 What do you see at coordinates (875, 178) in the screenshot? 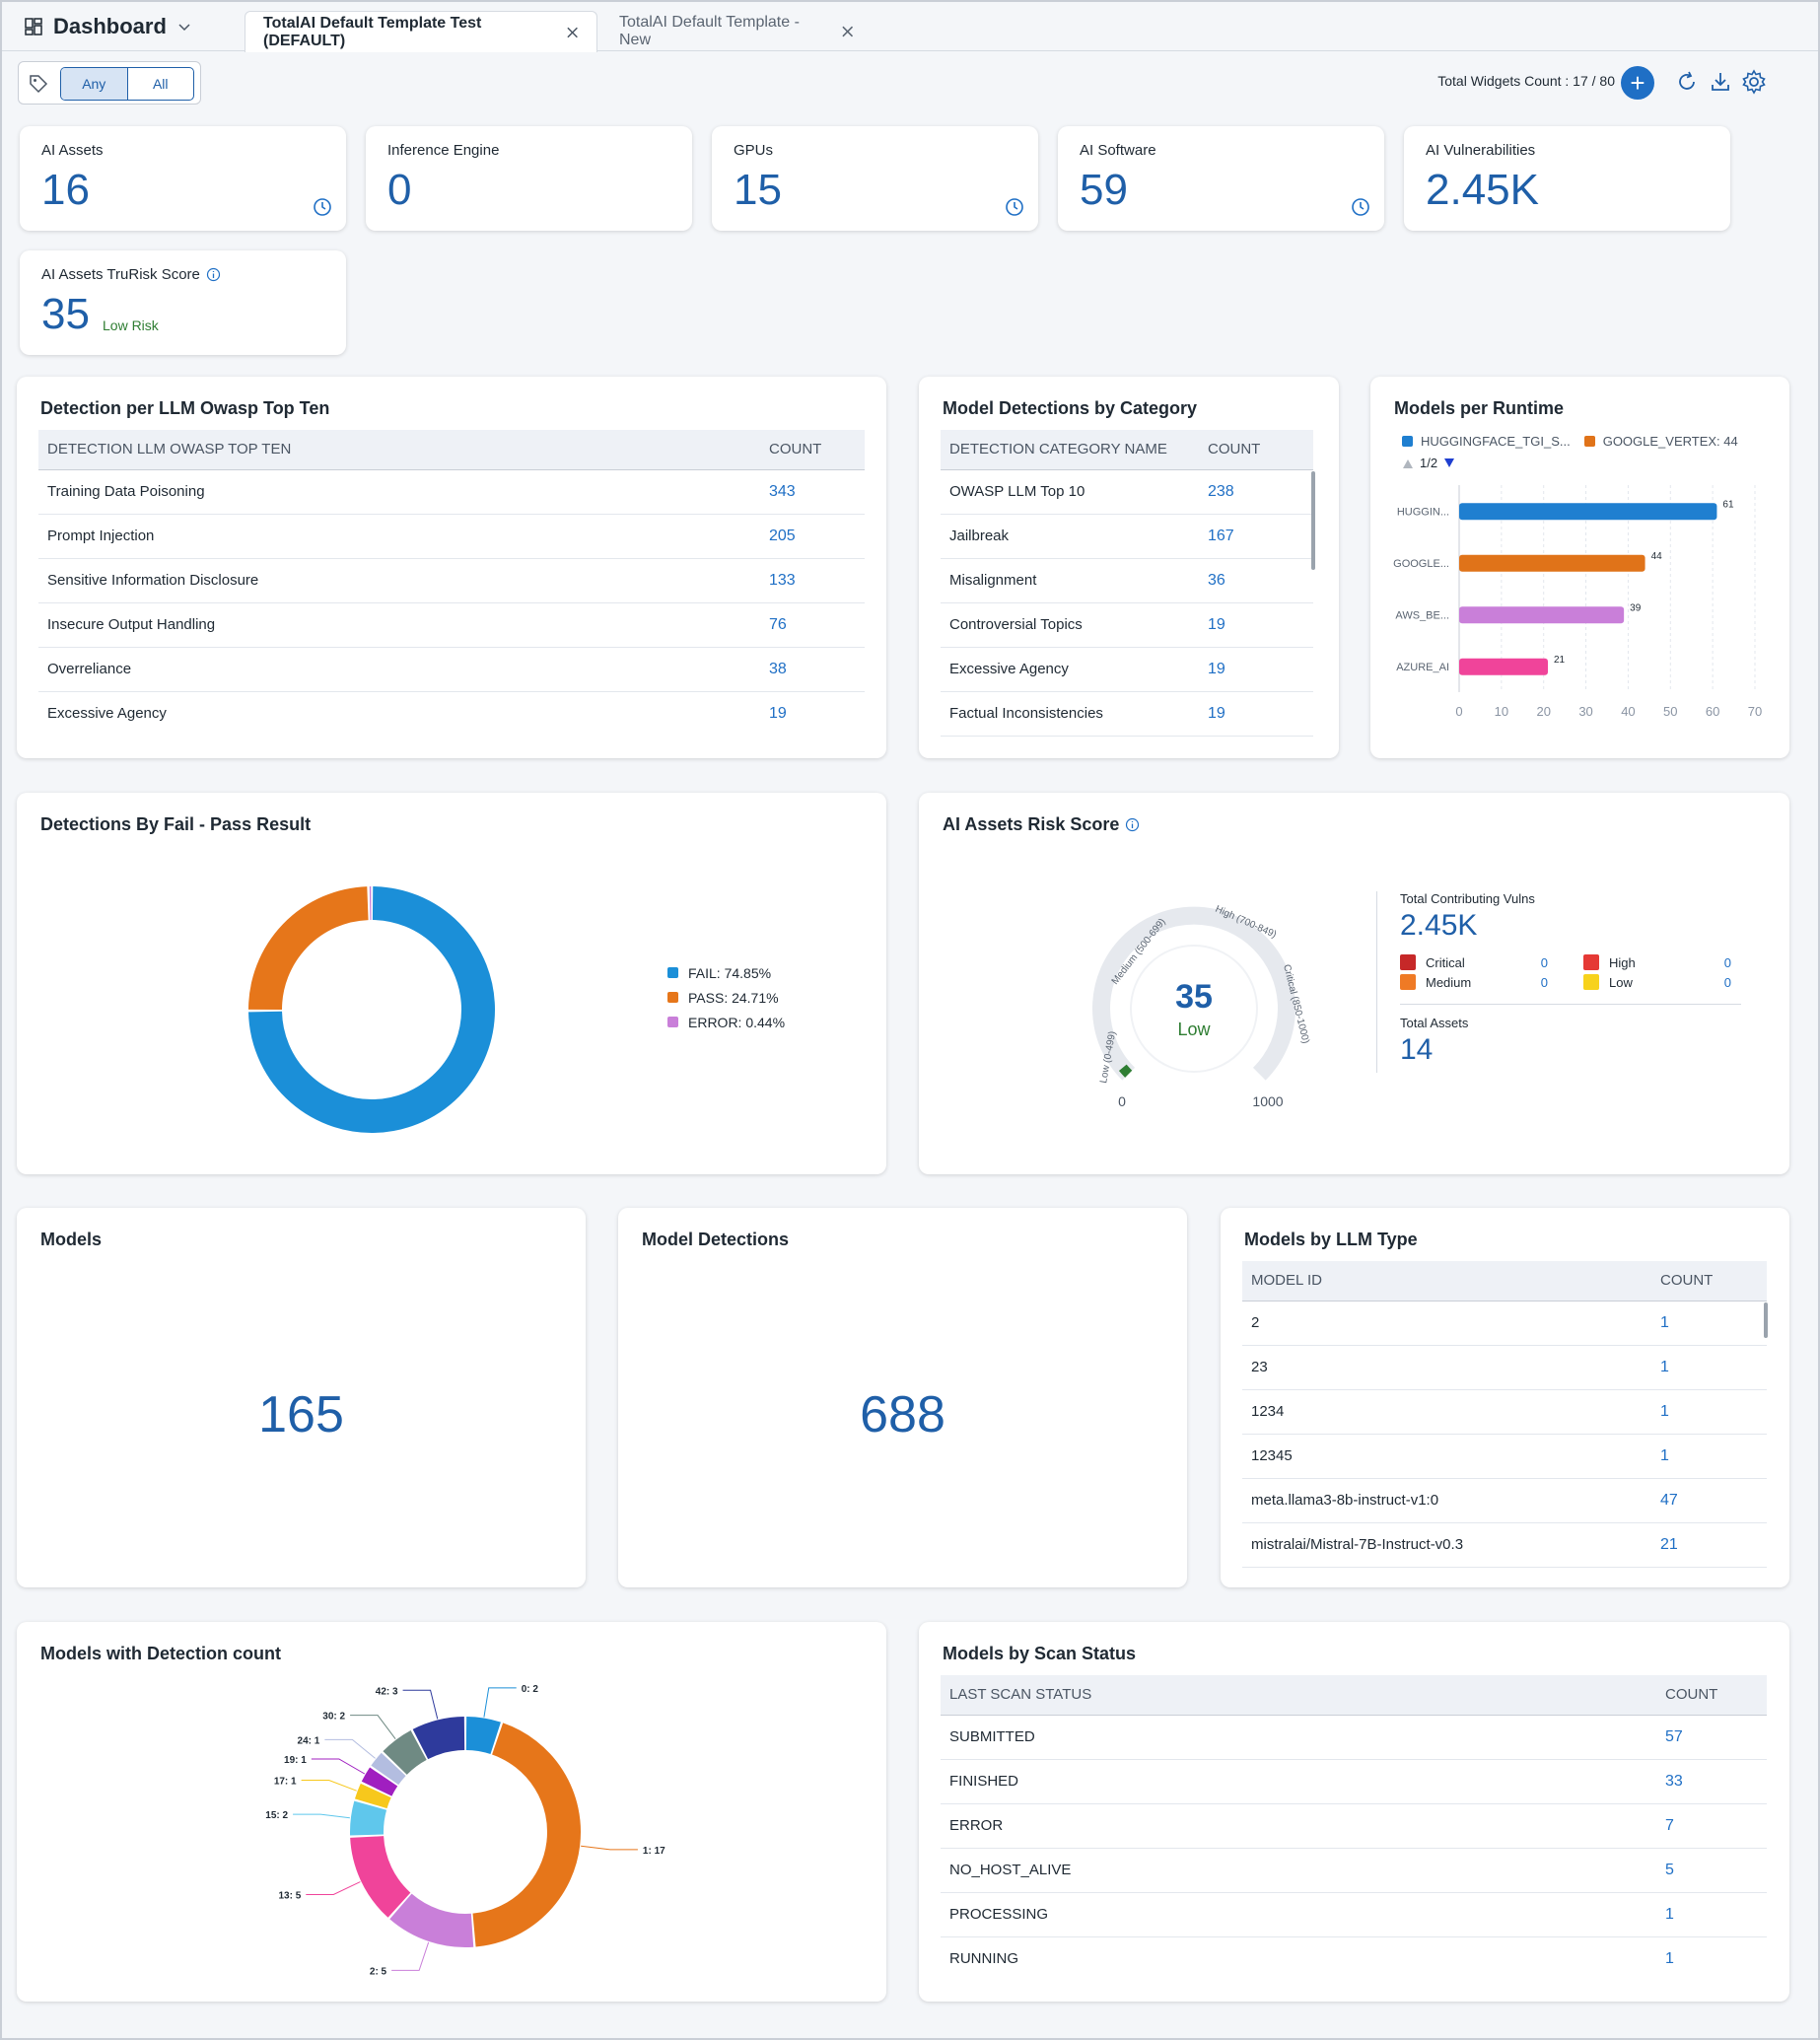
I see `stat-gpus: GPUs 15` at bounding box center [875, 178].